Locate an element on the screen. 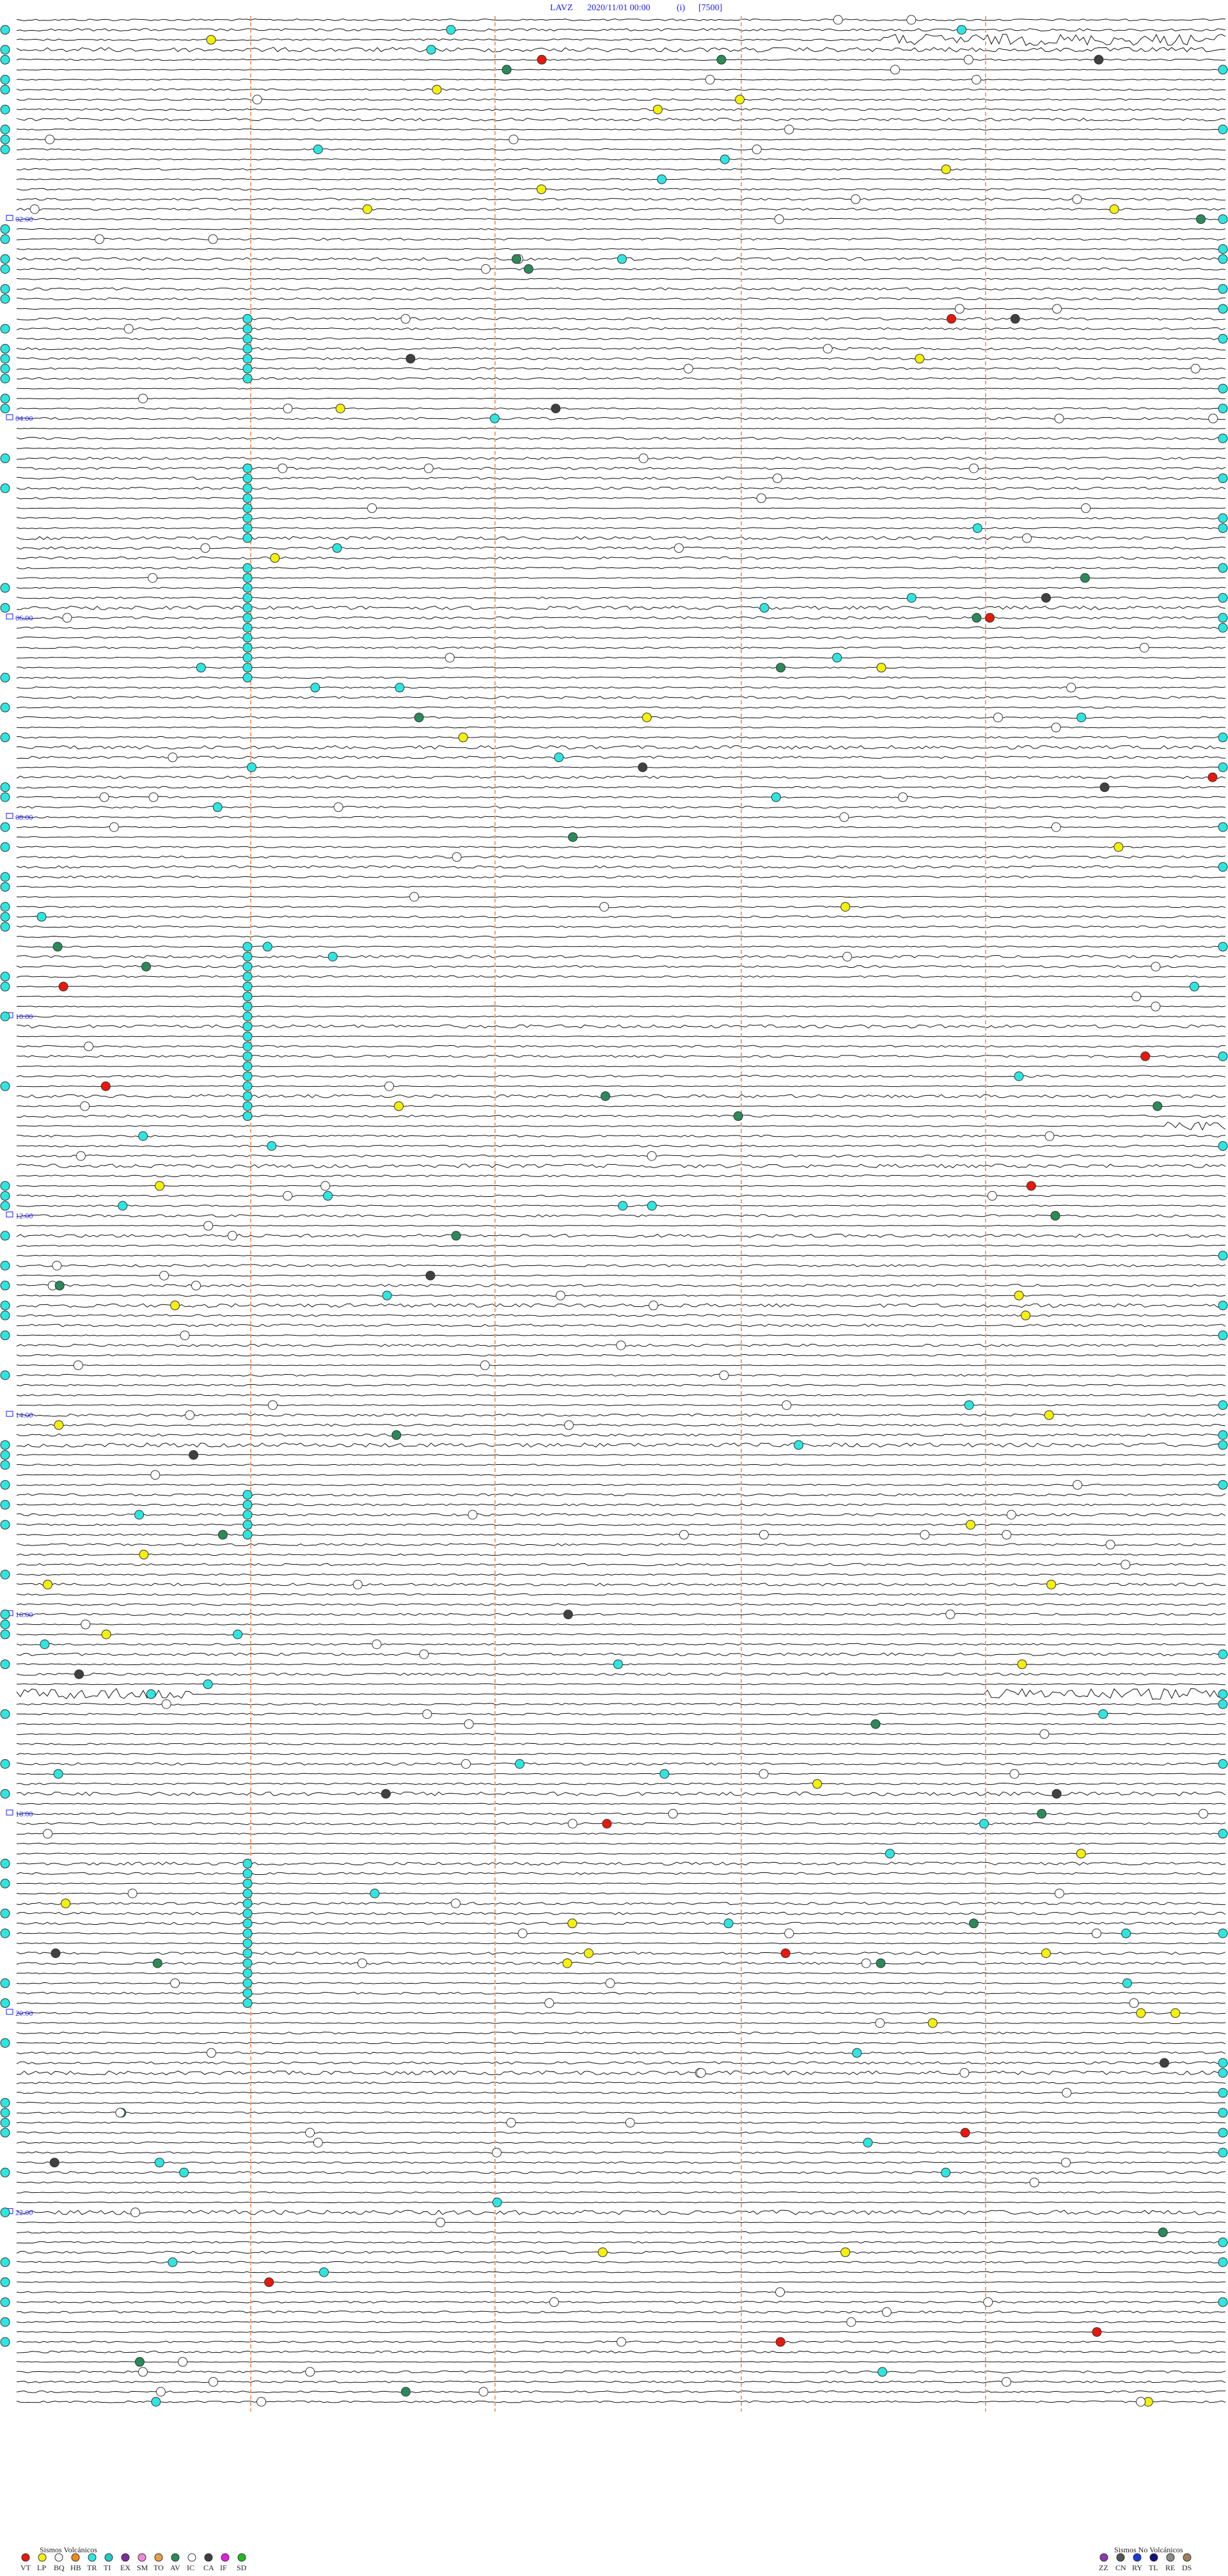 This screenshot has width=1228, height=2576. time-label: 16:00 is located at coordinates (24, 1614).